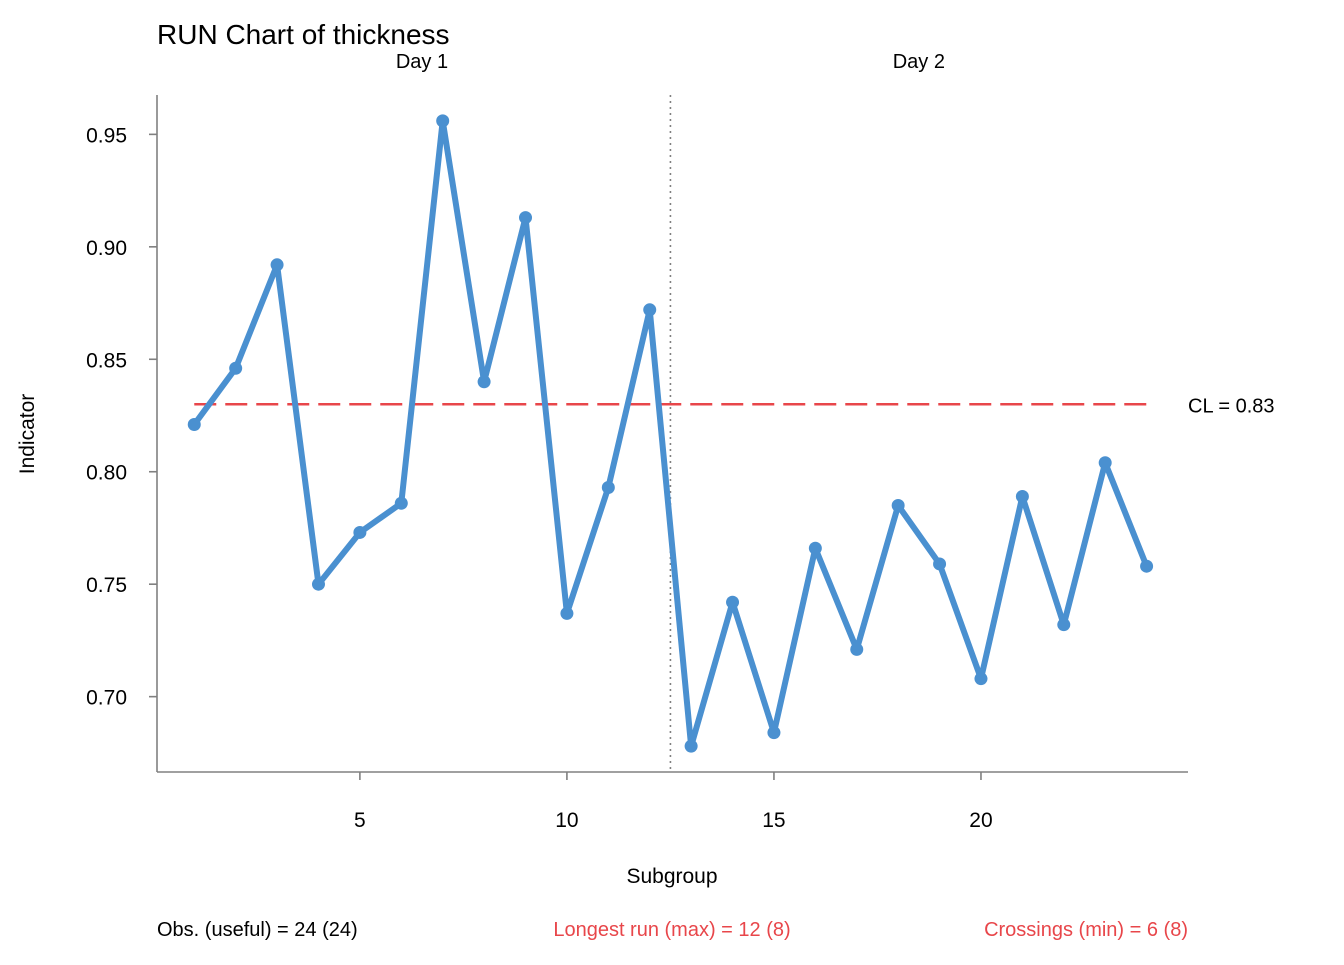 This screenshot has width=1344, height=965. I want to click on x-ticks: 5 10 15 20, so click(673, 802).